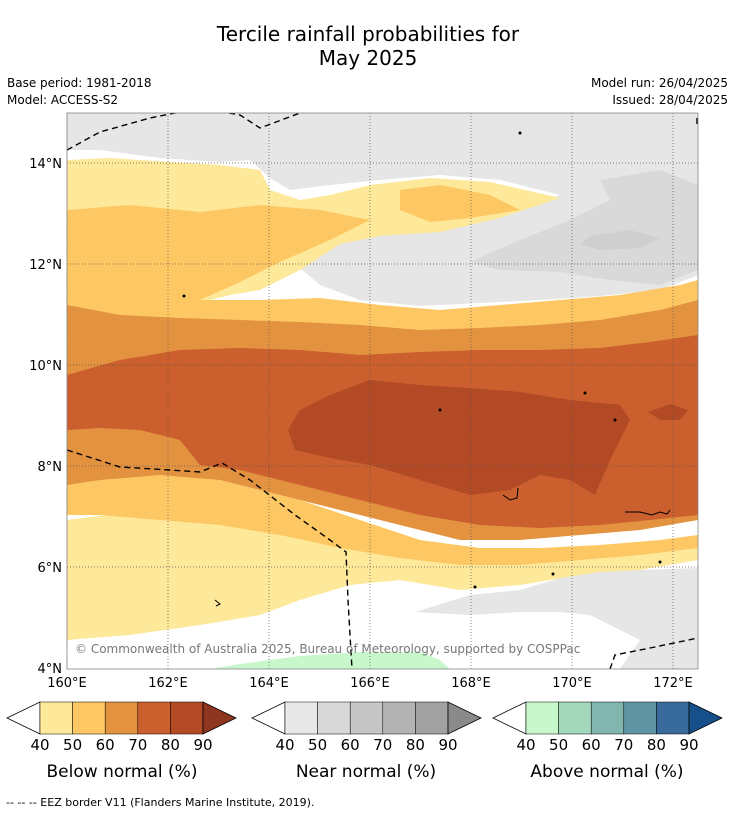 The width and height of the screenshot is (736, 816). Describe the element at coordinates (623, 745) in the screenshot. I see `colorbar-above-tick: 70` at that location.